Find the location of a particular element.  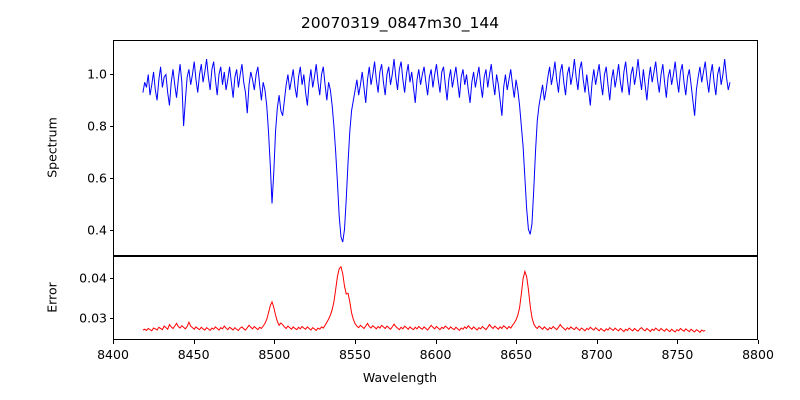

x-axis-label: Wavelength is located at coordinates (400, 377).